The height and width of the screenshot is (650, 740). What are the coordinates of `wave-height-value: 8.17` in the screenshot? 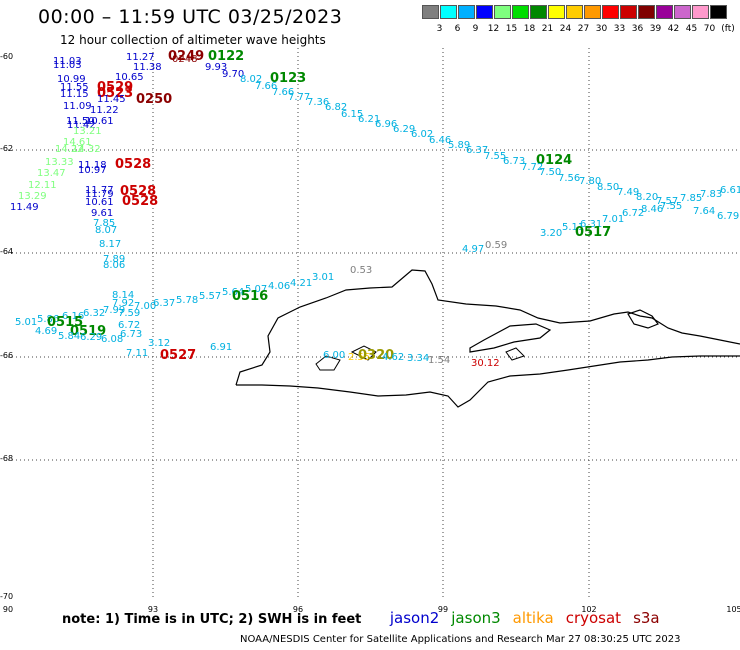 It's located at (110, 244).